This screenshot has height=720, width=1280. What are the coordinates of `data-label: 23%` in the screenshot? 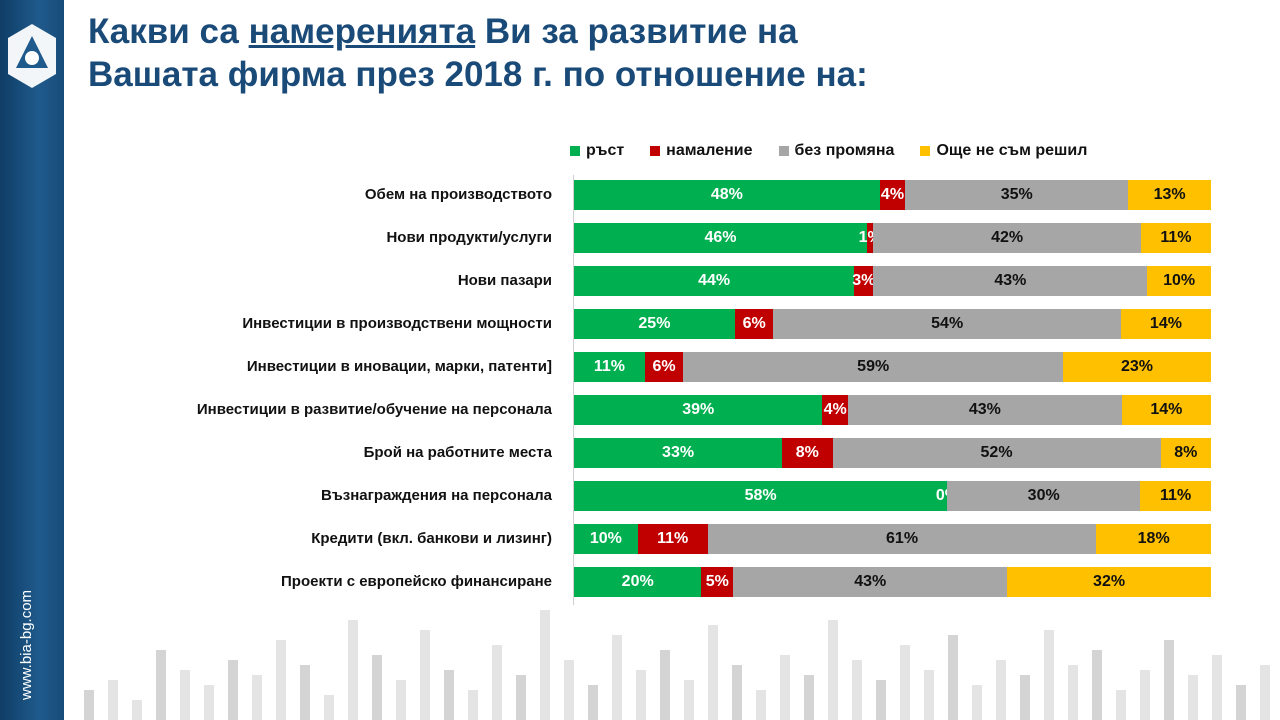 It's located at (1136, 366).